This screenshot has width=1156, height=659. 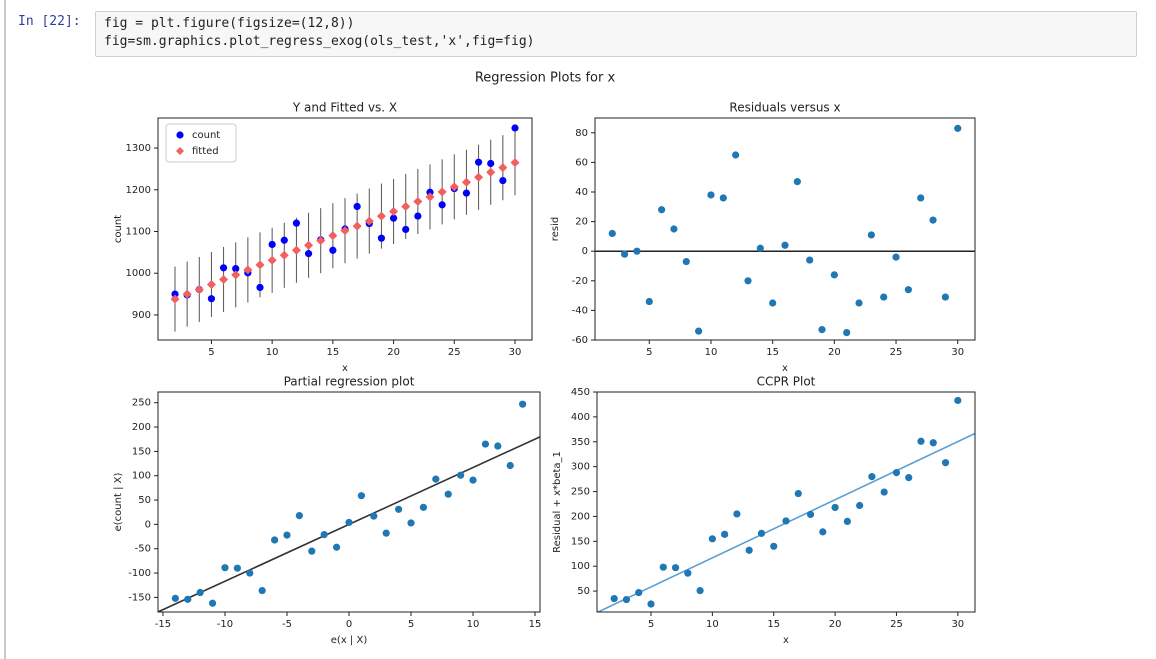 What do you see at coordinates (581, 133) in the screenshot?
I see `y-tick-label: 80` at bounding box center [581, 133].